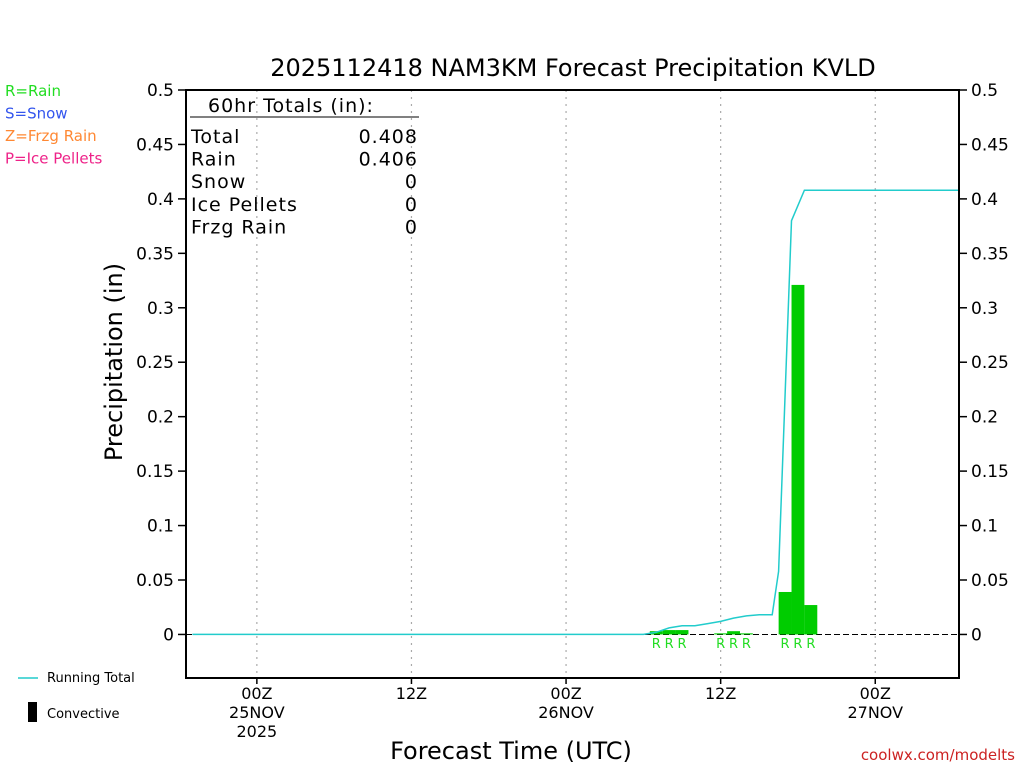  Describe the element at coordinates (53, 159) in the screenshot. I see `precip-type-legend-item: P=Ice Pellets` at that location.